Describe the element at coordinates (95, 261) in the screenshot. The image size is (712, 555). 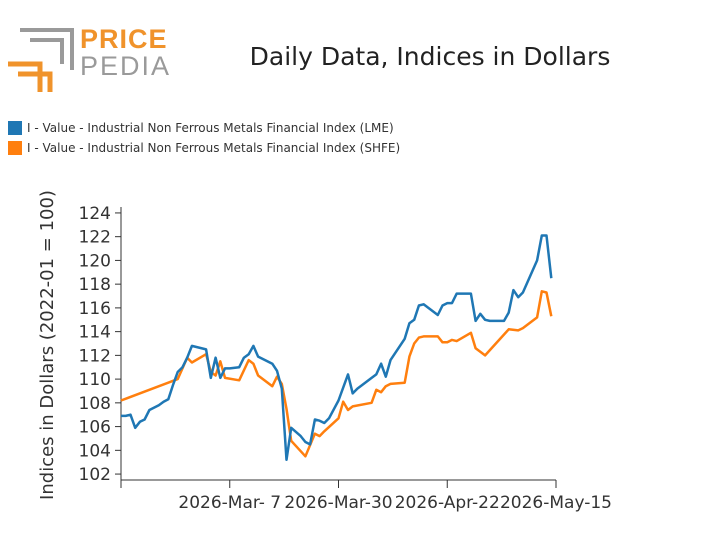
I see `y-tick-label: 120` at that location.